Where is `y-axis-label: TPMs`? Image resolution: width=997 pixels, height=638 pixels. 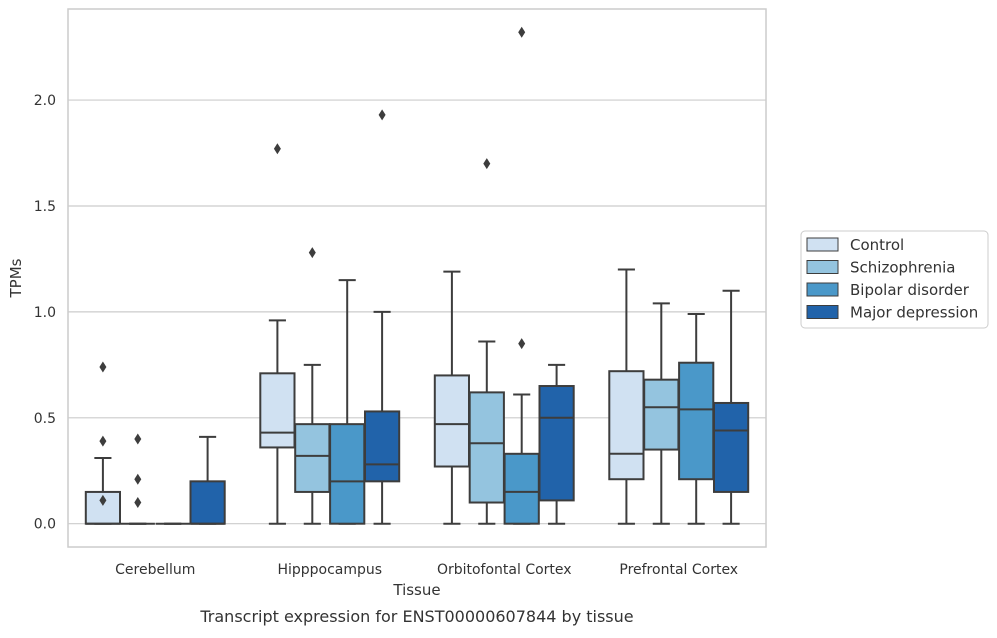
y-axis-label: TPMs is located at coordinates (16, 278).